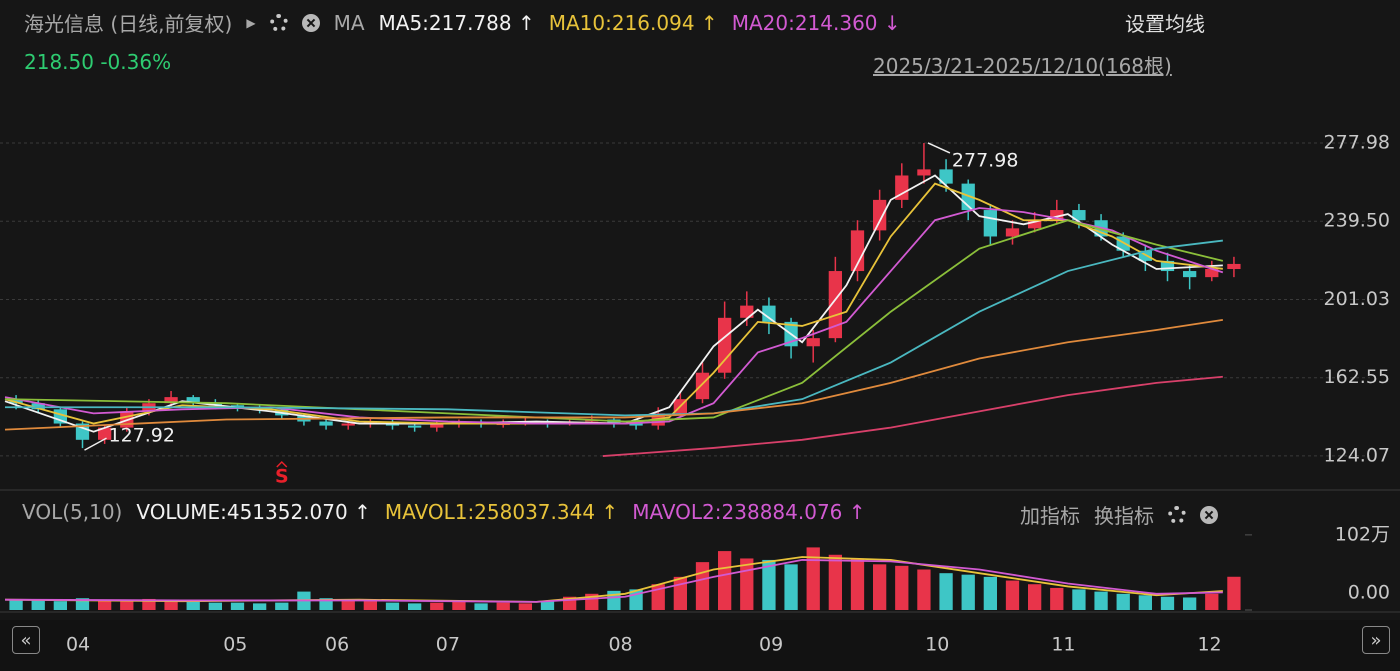 The height and width of the screenshot is (671, 1400). What do you see at coordinates (128, 24) in the screenshot?
I see `chart-title: 海光信息 (日线,前复权)` at bounding box center [128, 24].